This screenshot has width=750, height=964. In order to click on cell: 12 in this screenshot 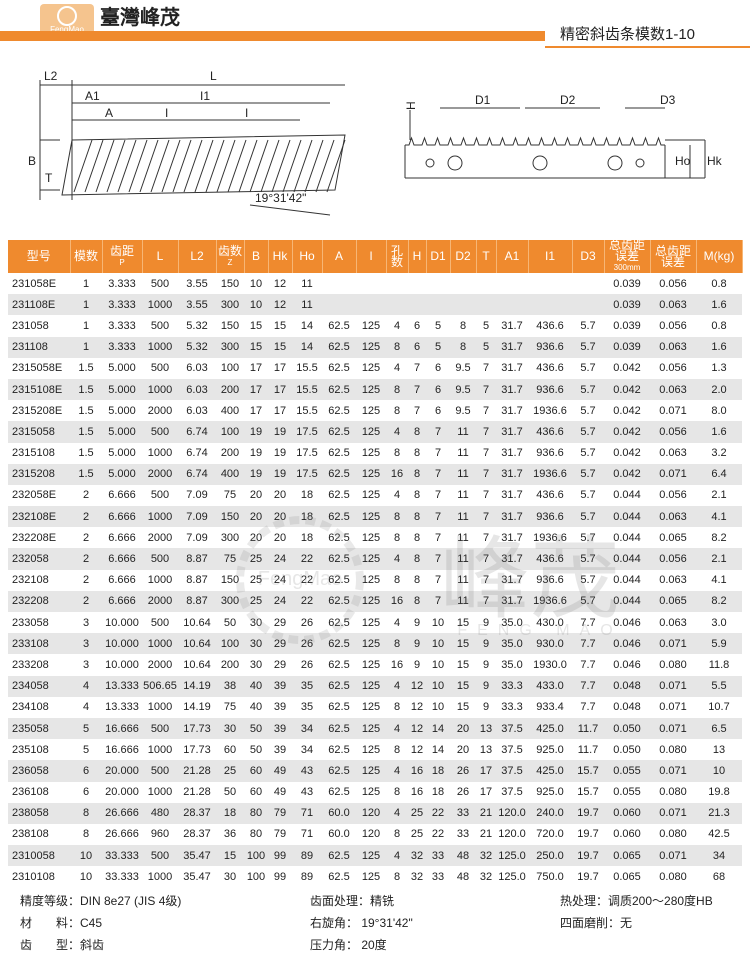, I will do `click(417, 686)`.